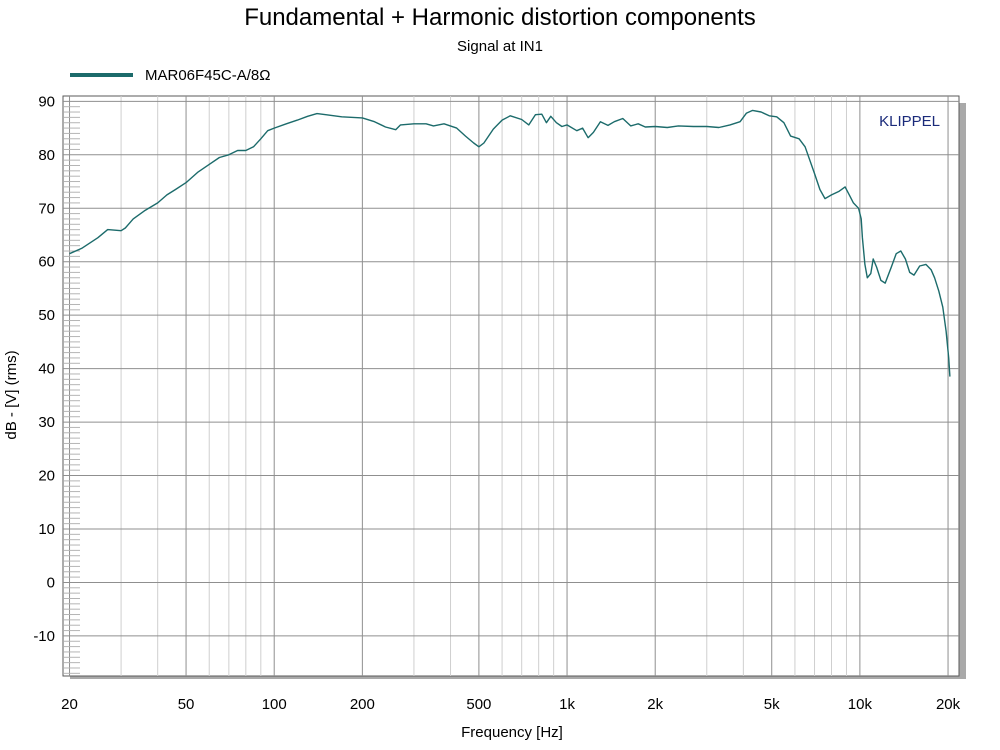  Describe the element at coordinates (46, 422) in the screenshot. I see `y-tick-label: 30` at that location.